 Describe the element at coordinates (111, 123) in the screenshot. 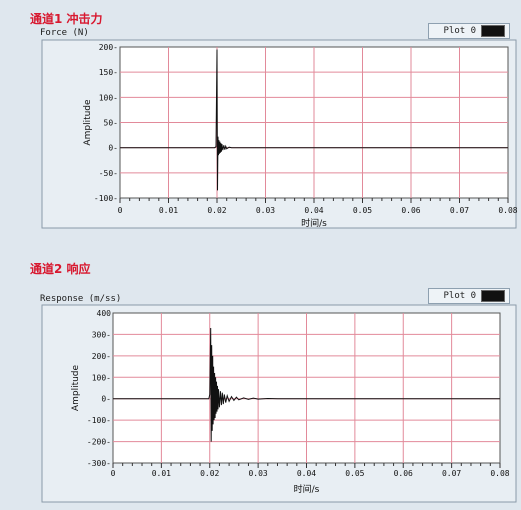

I see `y-tick-label: 50-` at that location.